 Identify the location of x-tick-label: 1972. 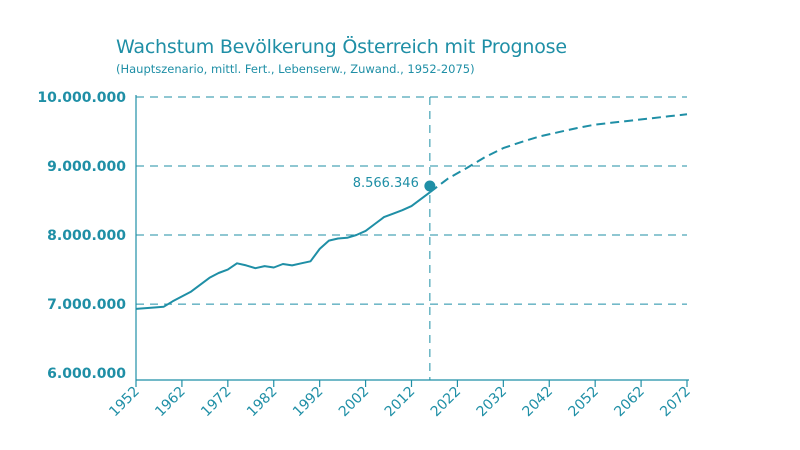
(216, 402).